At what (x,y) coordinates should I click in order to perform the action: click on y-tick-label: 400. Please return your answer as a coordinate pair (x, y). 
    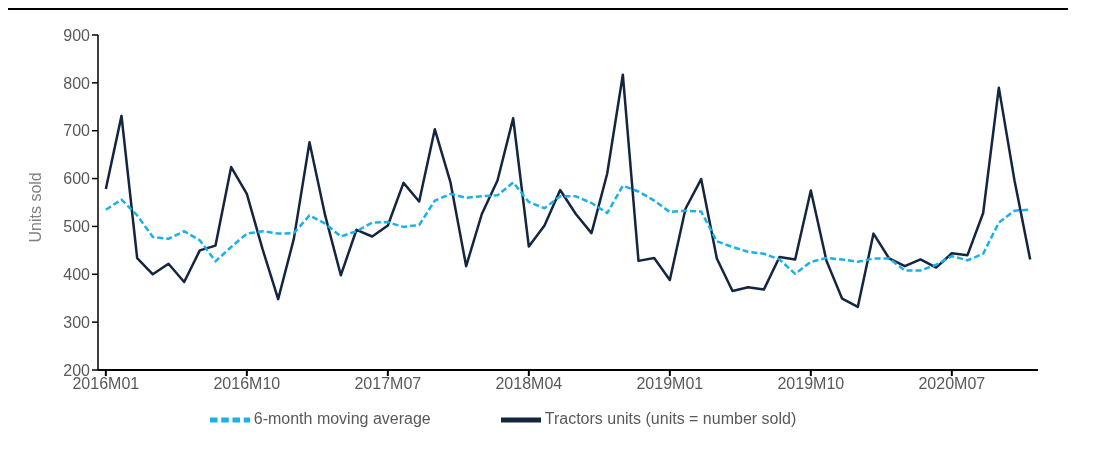
    Looking at the image, I should click on (77, 274).